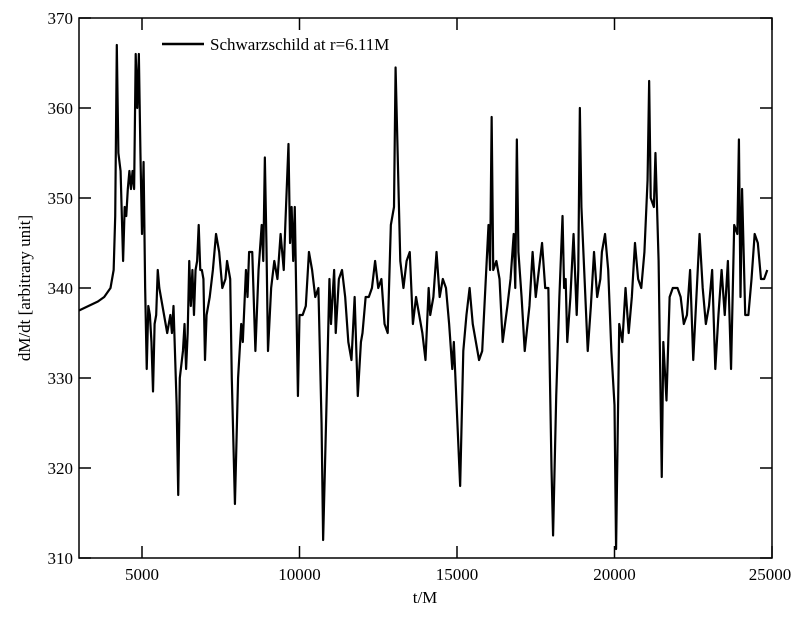 Image resolution: width=792 pixels, height=617 pixels. What do you see at coordinates (61, 198) in the screenshot?
I see `y-tick-label: 350` at bounding box center [61, 198].